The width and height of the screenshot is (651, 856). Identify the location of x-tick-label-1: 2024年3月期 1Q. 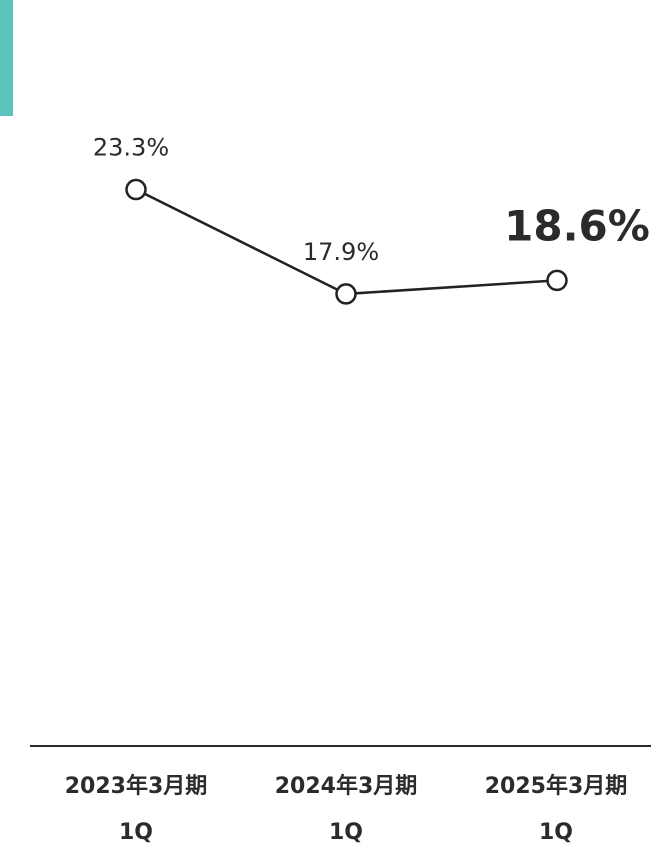
(346, 810).